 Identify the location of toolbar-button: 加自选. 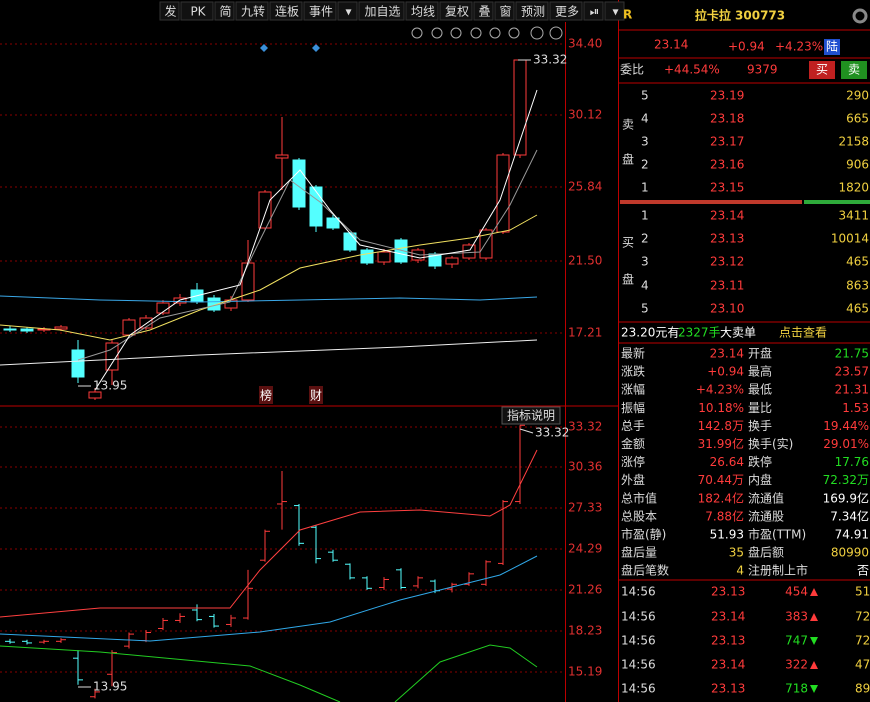
(382, 12).